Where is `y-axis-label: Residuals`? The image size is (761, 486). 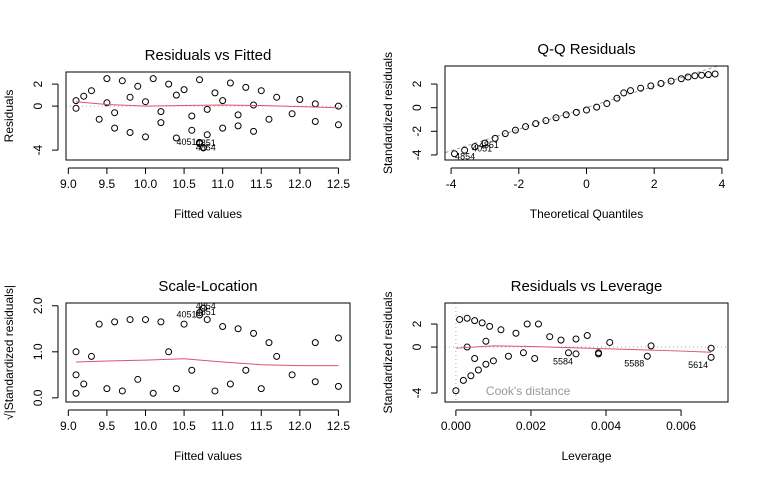
y-axis-label: Residuals is located at coordinates (9, 116).